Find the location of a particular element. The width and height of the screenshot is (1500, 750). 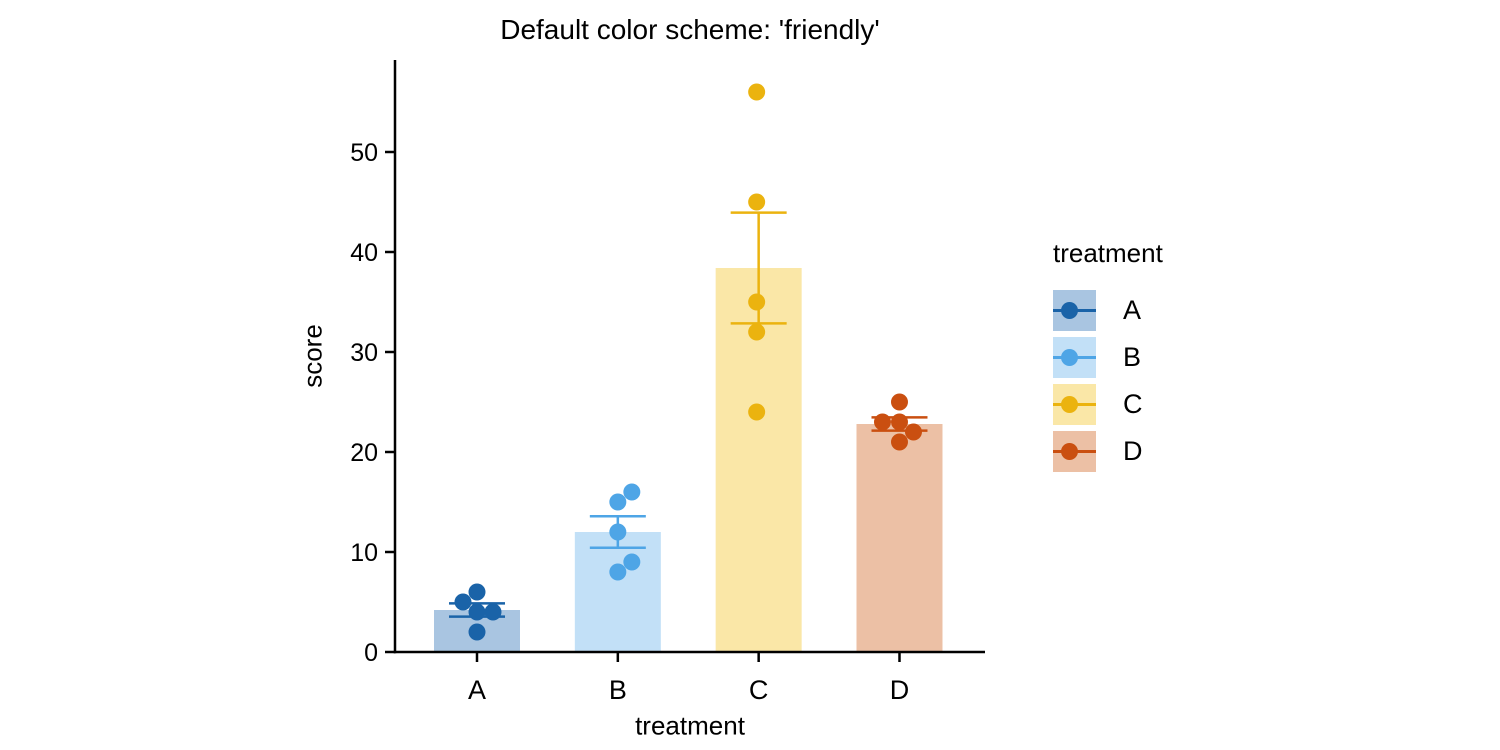

legend-label-A: A is located at coordinates (1132, 310).